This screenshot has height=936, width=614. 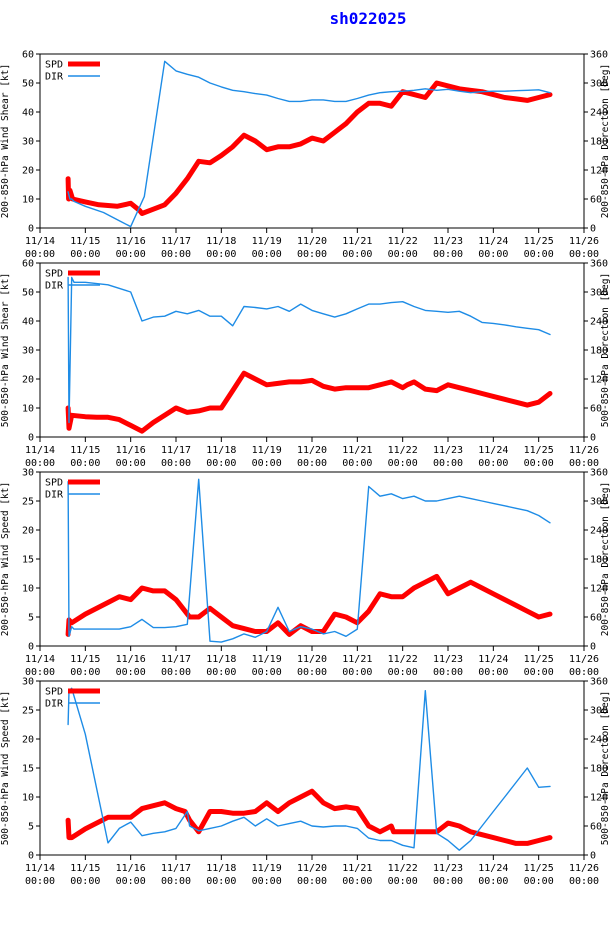 I want to click on y-axis-label: 500-850-hPa Wind Shear [kt], so click(x=5, y=350).